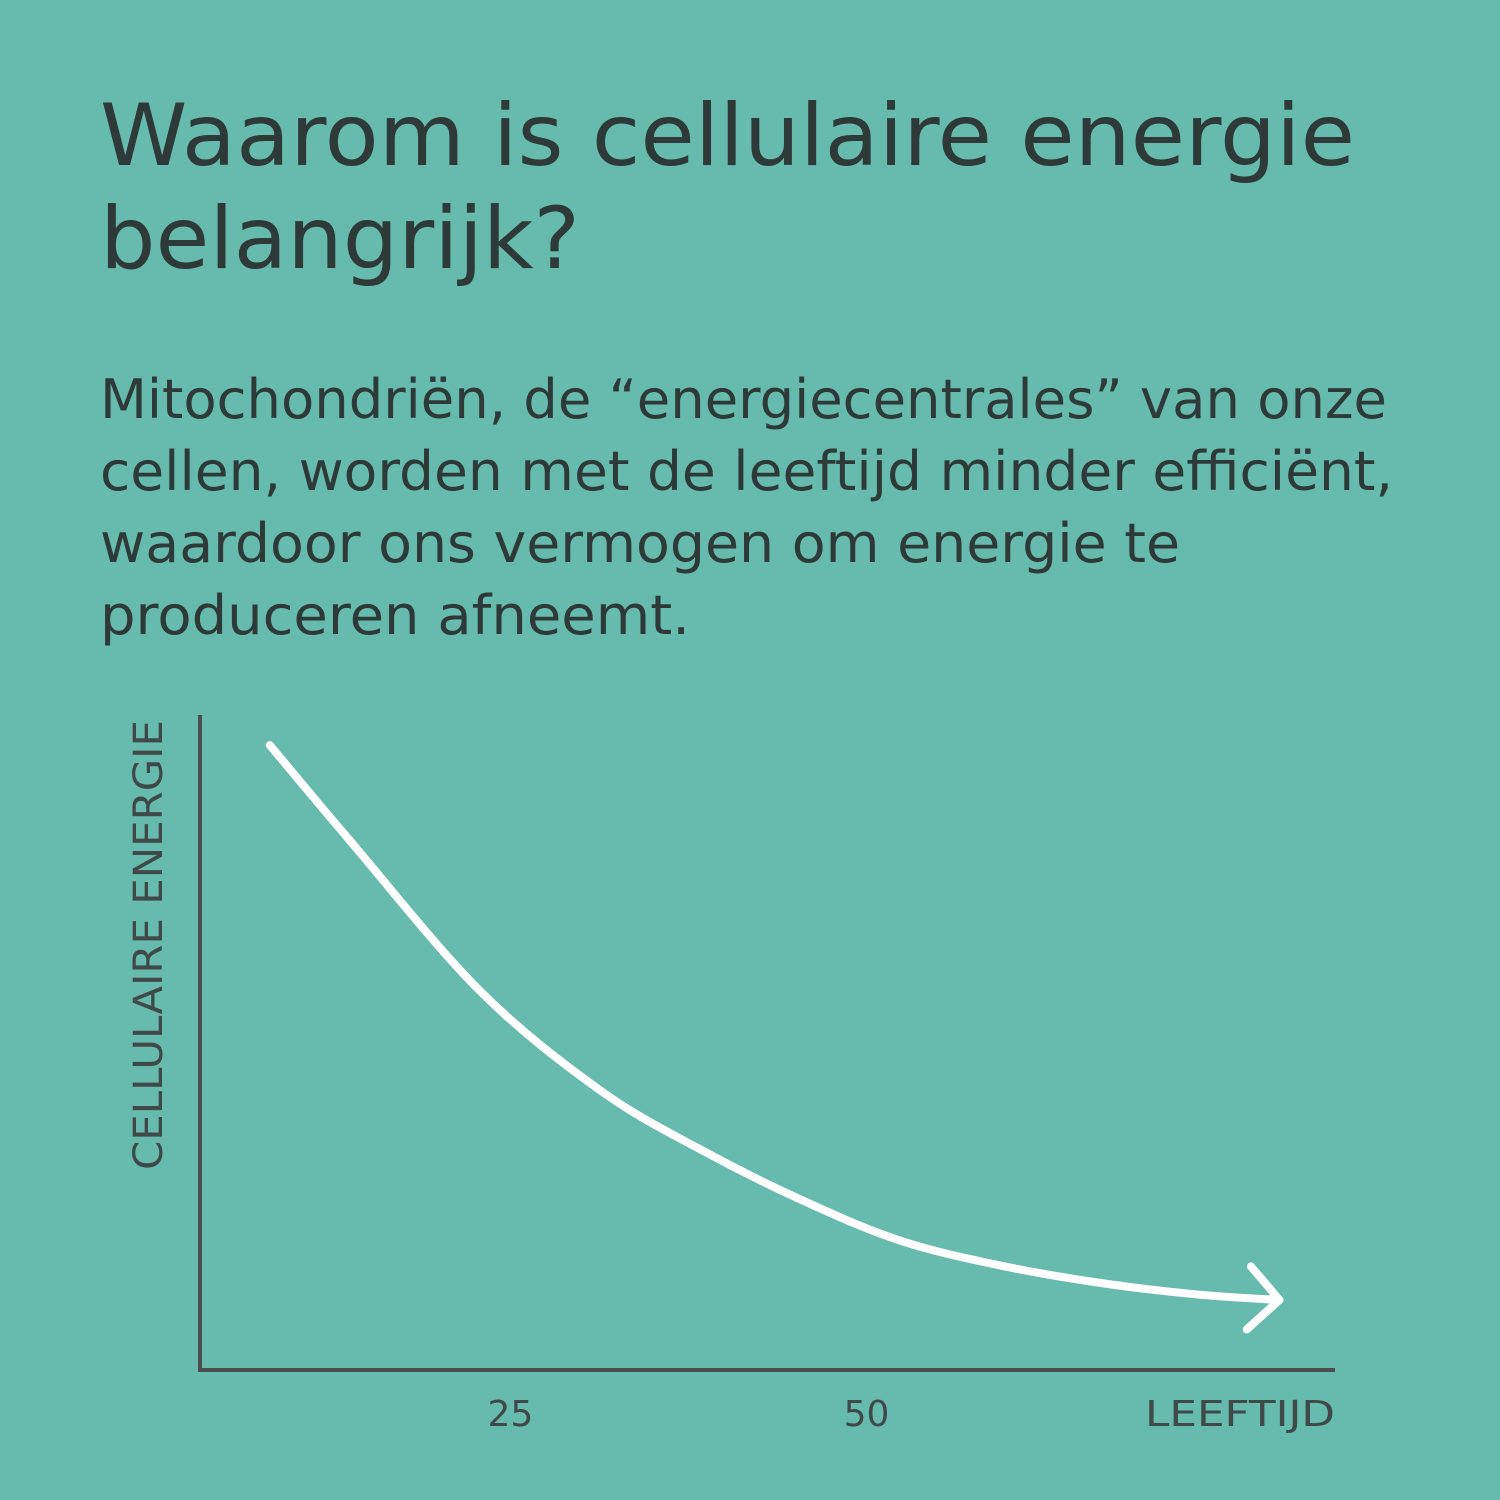 The image size is (1500, 1500). Describe the element at coordinates (727, 136) in the screenshot. I see `title-line: Waarom is cellulaire energie` at that location.